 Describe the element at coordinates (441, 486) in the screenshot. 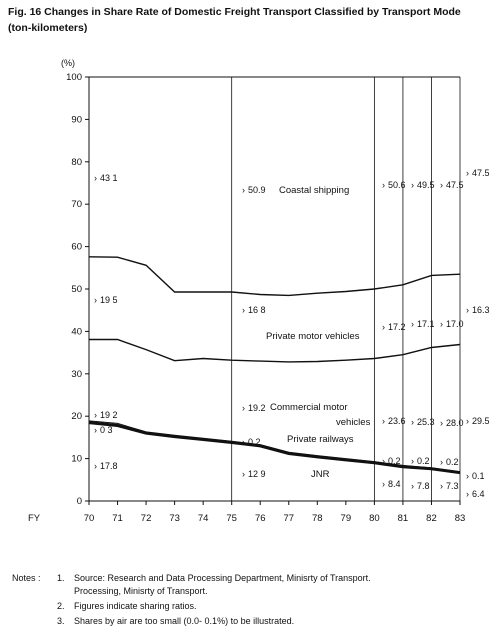

I see `share-mark-y82-jnr: ›` at that location.